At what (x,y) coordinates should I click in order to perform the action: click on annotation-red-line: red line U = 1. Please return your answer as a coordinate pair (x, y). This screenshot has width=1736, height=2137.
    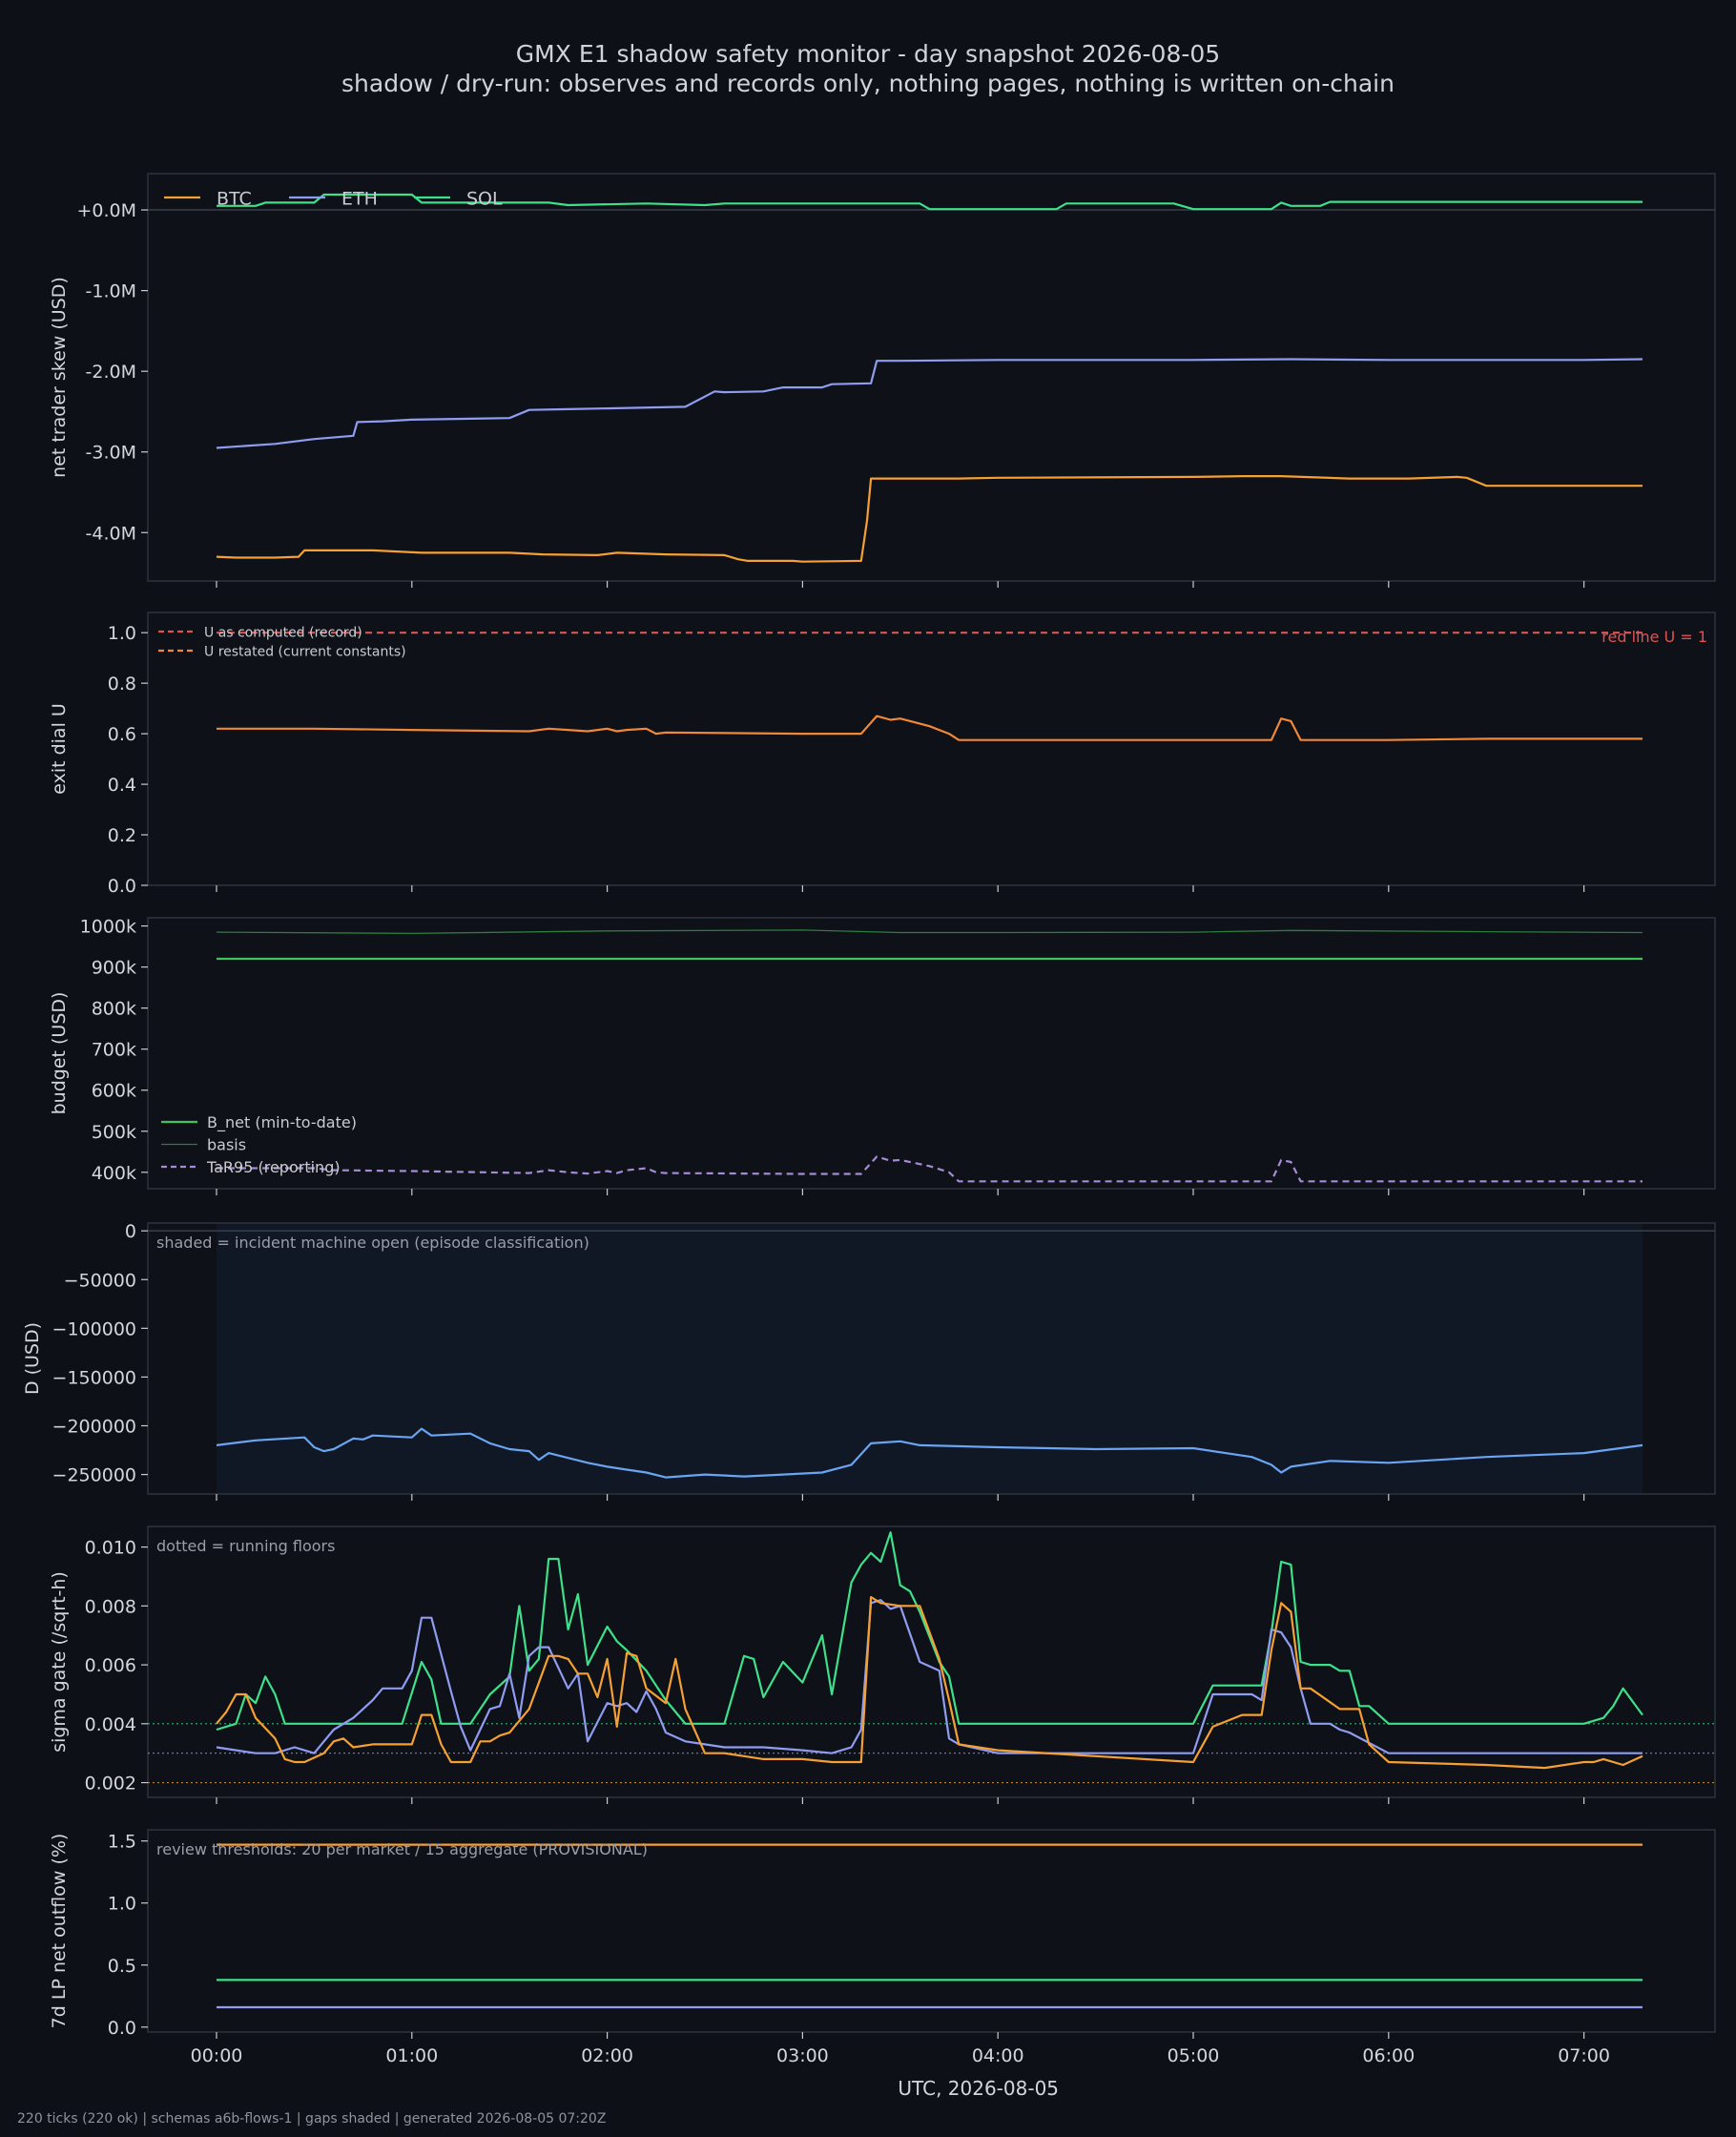
    Looking at the image, I should click on (1654, 637).